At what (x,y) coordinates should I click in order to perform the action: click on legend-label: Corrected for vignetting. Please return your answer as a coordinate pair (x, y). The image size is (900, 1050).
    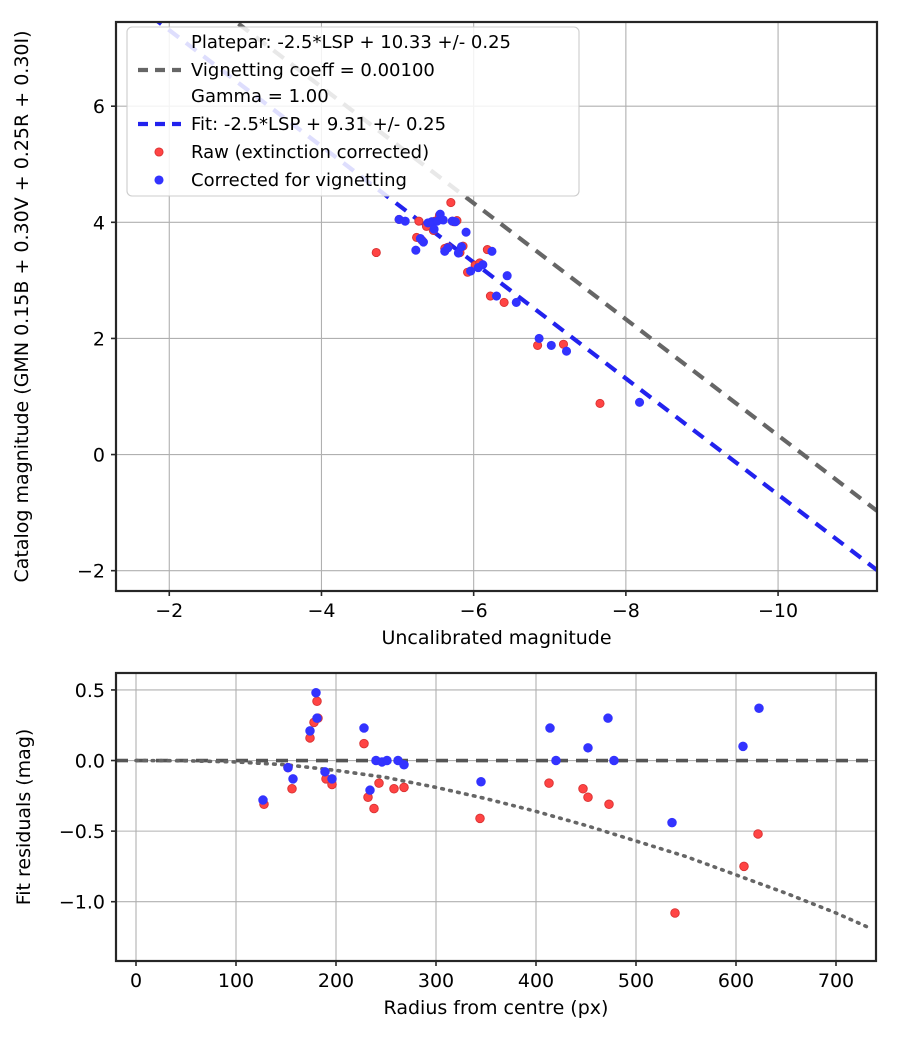
    Looking at the image, I should click on (299, 180).